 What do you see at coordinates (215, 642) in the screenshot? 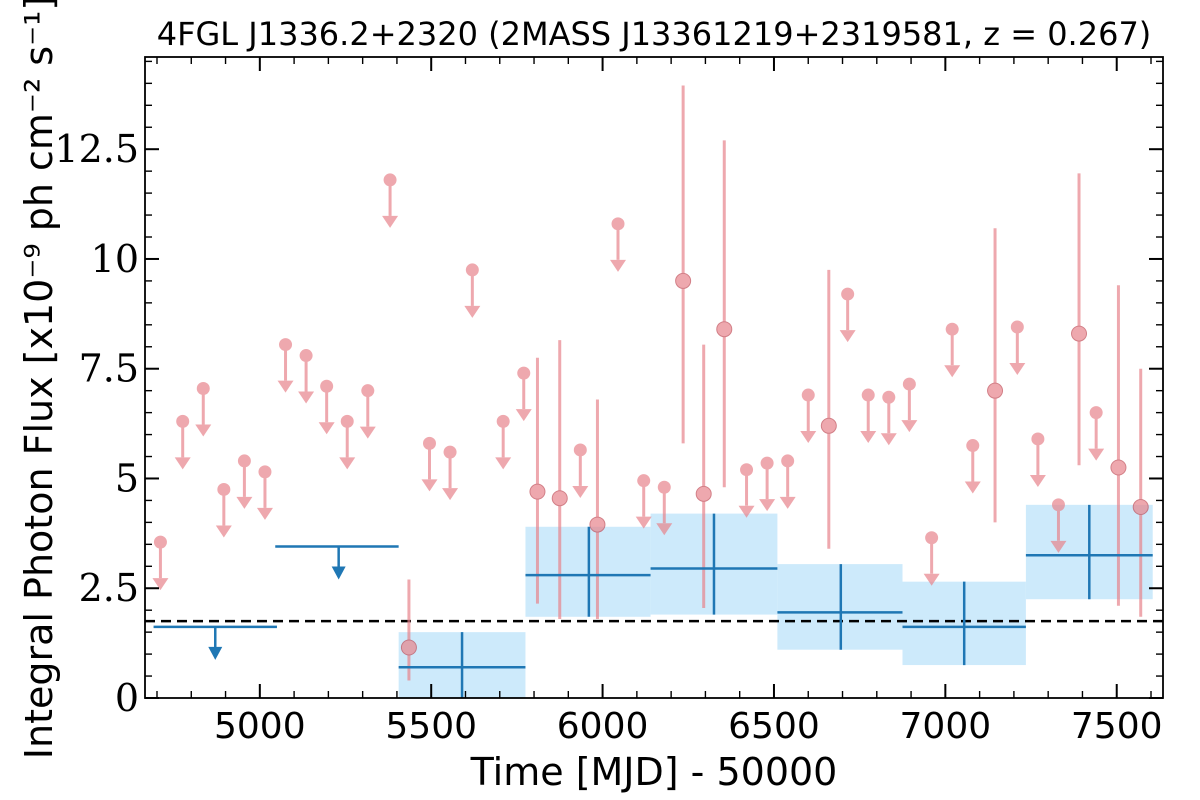
I see `yearly-upper-limit` at bounding box center [215, 642].